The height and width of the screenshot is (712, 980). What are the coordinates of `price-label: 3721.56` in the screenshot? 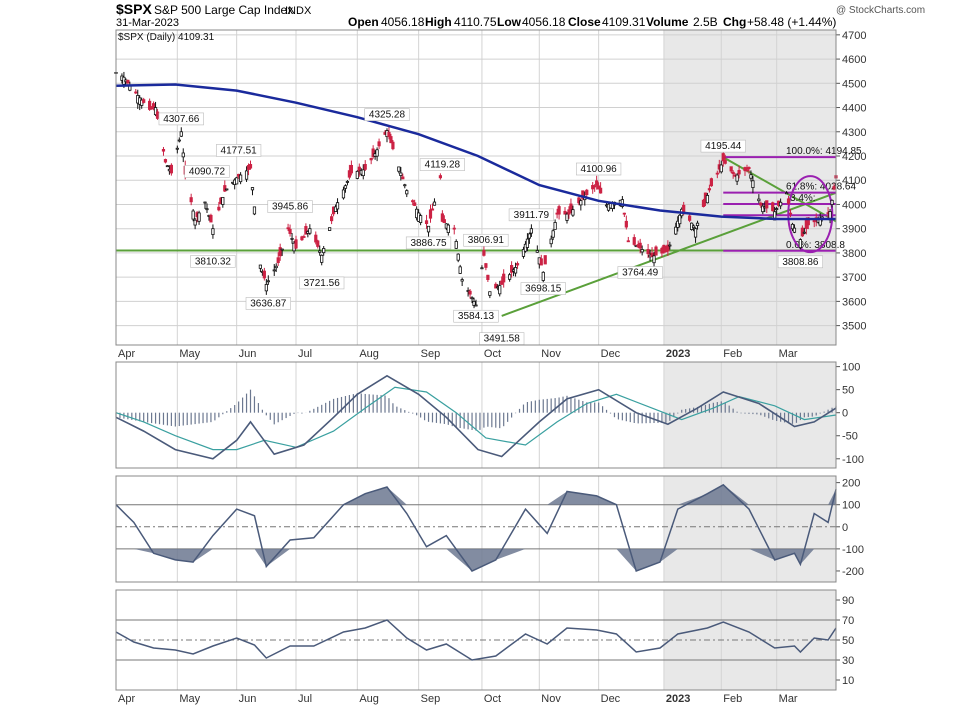 It's located at (322, 283).